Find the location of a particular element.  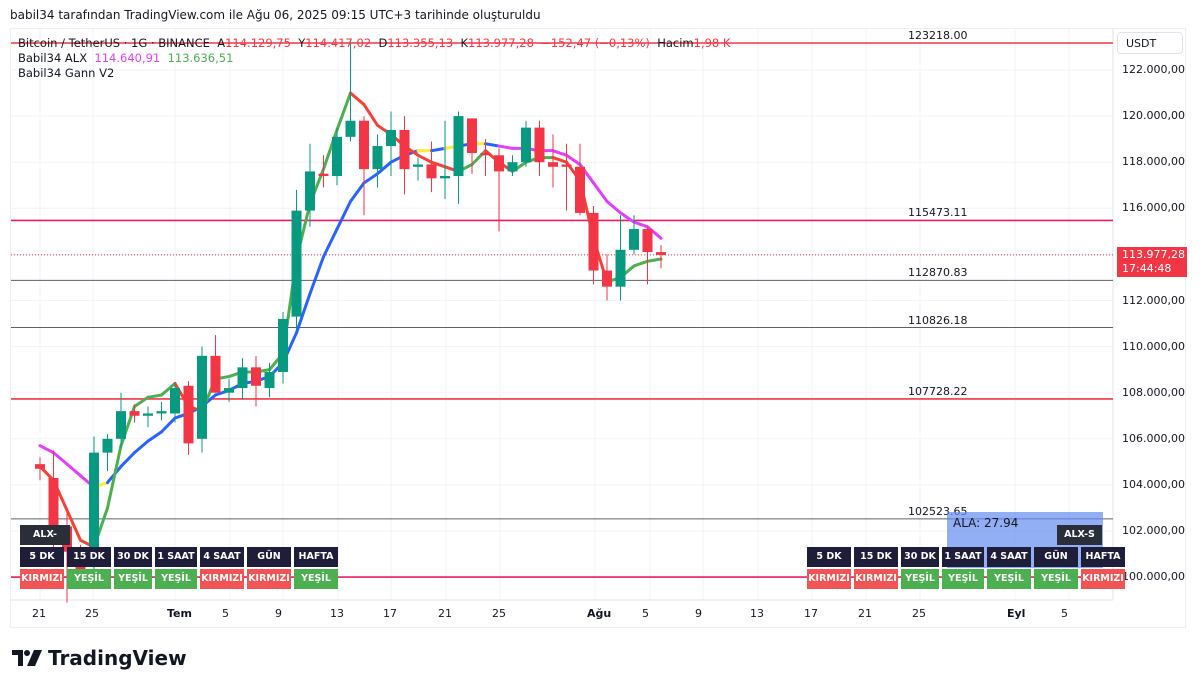

indicator-gann-name: Babil34 Gann V2 is located at coordinates (66, 73).